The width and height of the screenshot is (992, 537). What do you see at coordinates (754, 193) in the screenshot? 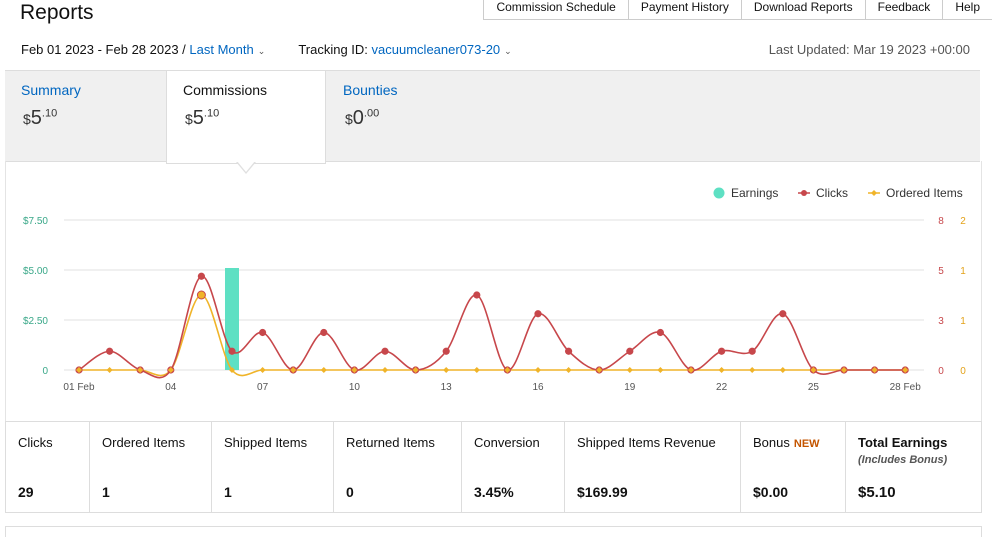
I see `legend-label: Earnings` at bounding box center [754, 193].